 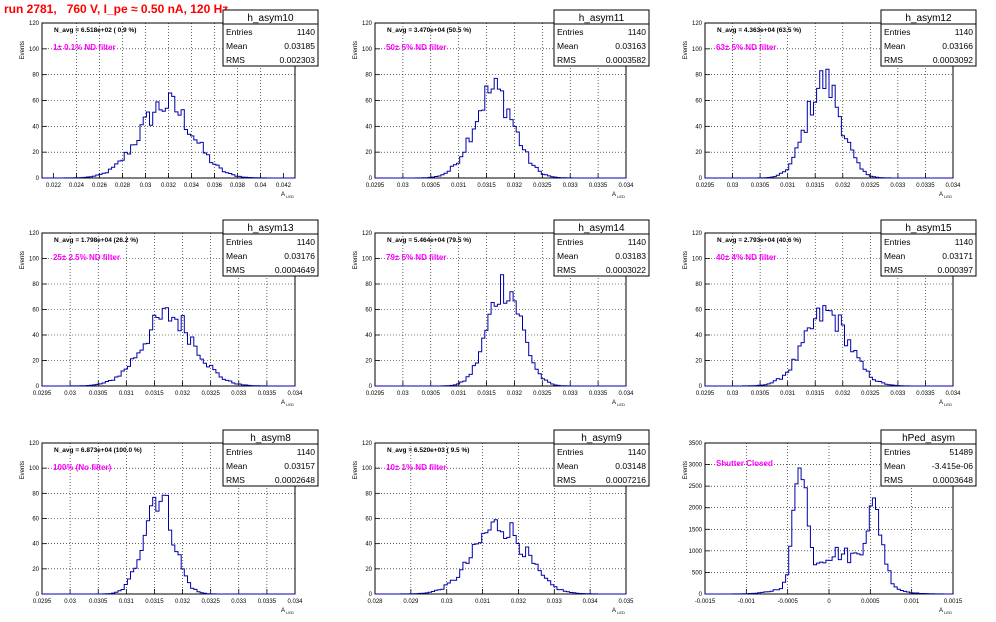 What do you see at coordinates (746, 47) in the screenshot?
I see `filter-note: 63± 5% ND filter` at bounding box center [746, 47].